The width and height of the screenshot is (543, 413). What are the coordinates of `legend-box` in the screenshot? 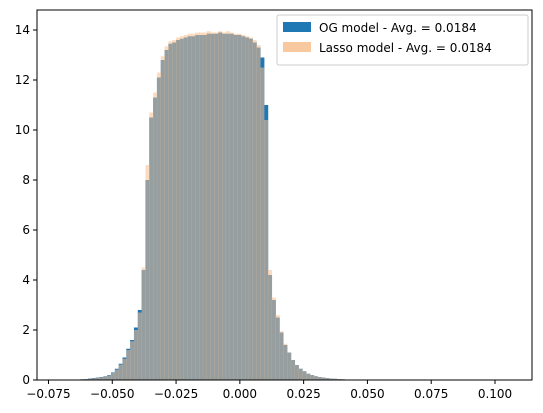 It's located at (402, 40).